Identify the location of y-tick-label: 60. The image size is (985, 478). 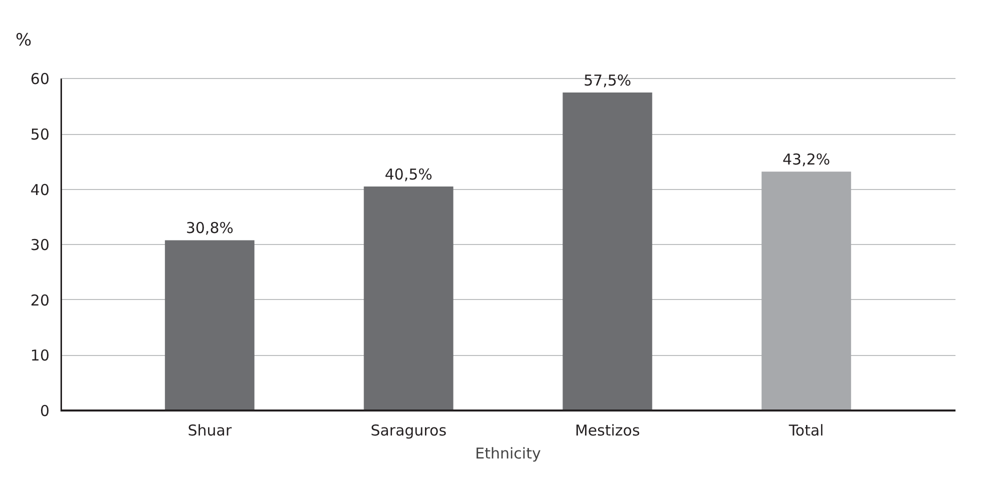
(40, 79).